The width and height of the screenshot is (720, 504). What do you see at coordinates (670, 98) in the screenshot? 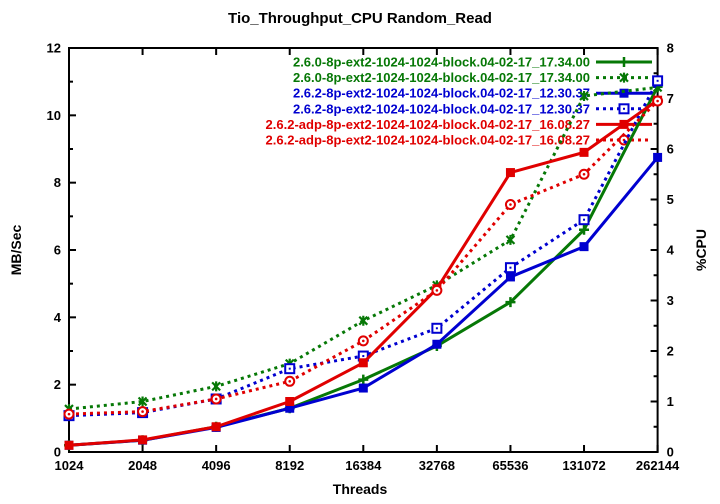
I see `y-right-tick-label: 7` at bounding box center [670, 98].